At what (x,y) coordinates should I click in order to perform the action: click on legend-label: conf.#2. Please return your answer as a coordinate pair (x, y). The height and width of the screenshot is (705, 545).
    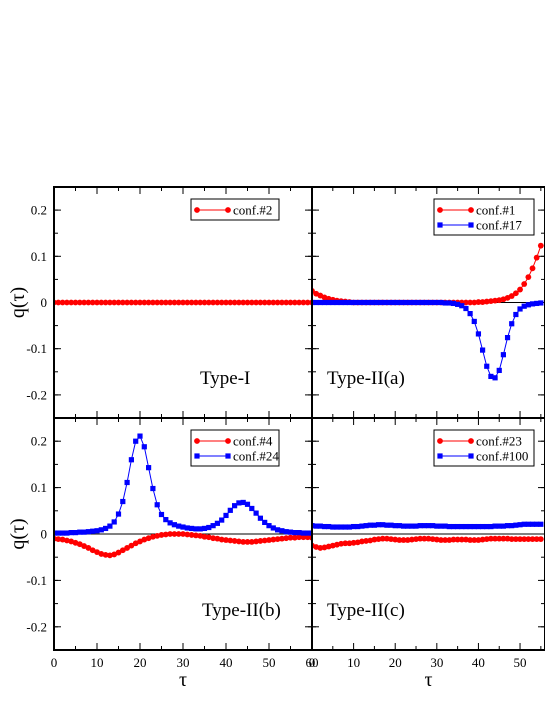
    Looking at the image, I should click on (252, 210).